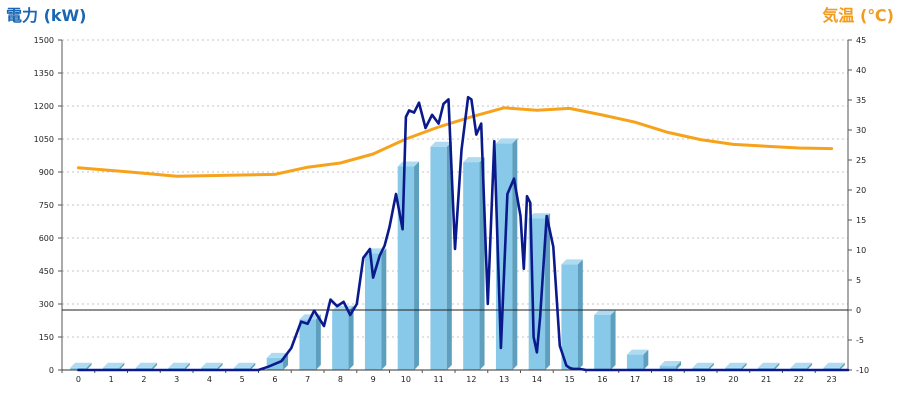 This screenshot has width=900, height=404. Describe the element at coordinates (861, 250) in the screenshot. I see `right-tick-label: 10` at that location.